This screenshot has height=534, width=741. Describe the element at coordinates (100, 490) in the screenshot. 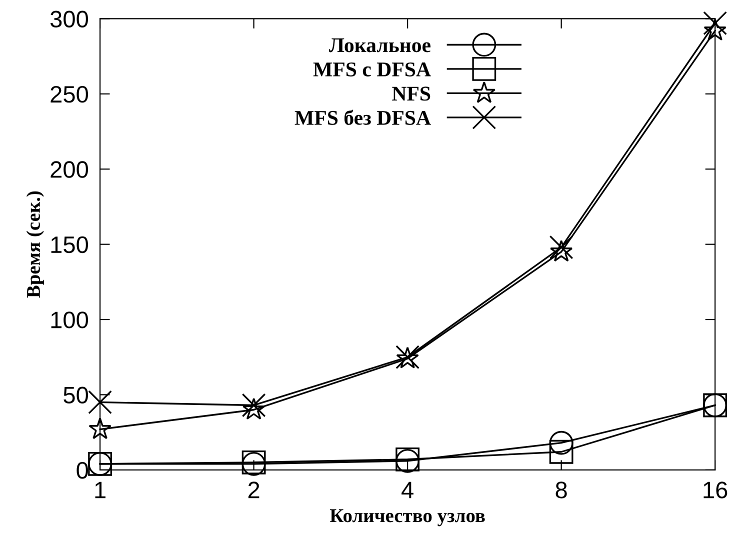

I see `x-tick-label: 1` at that location.